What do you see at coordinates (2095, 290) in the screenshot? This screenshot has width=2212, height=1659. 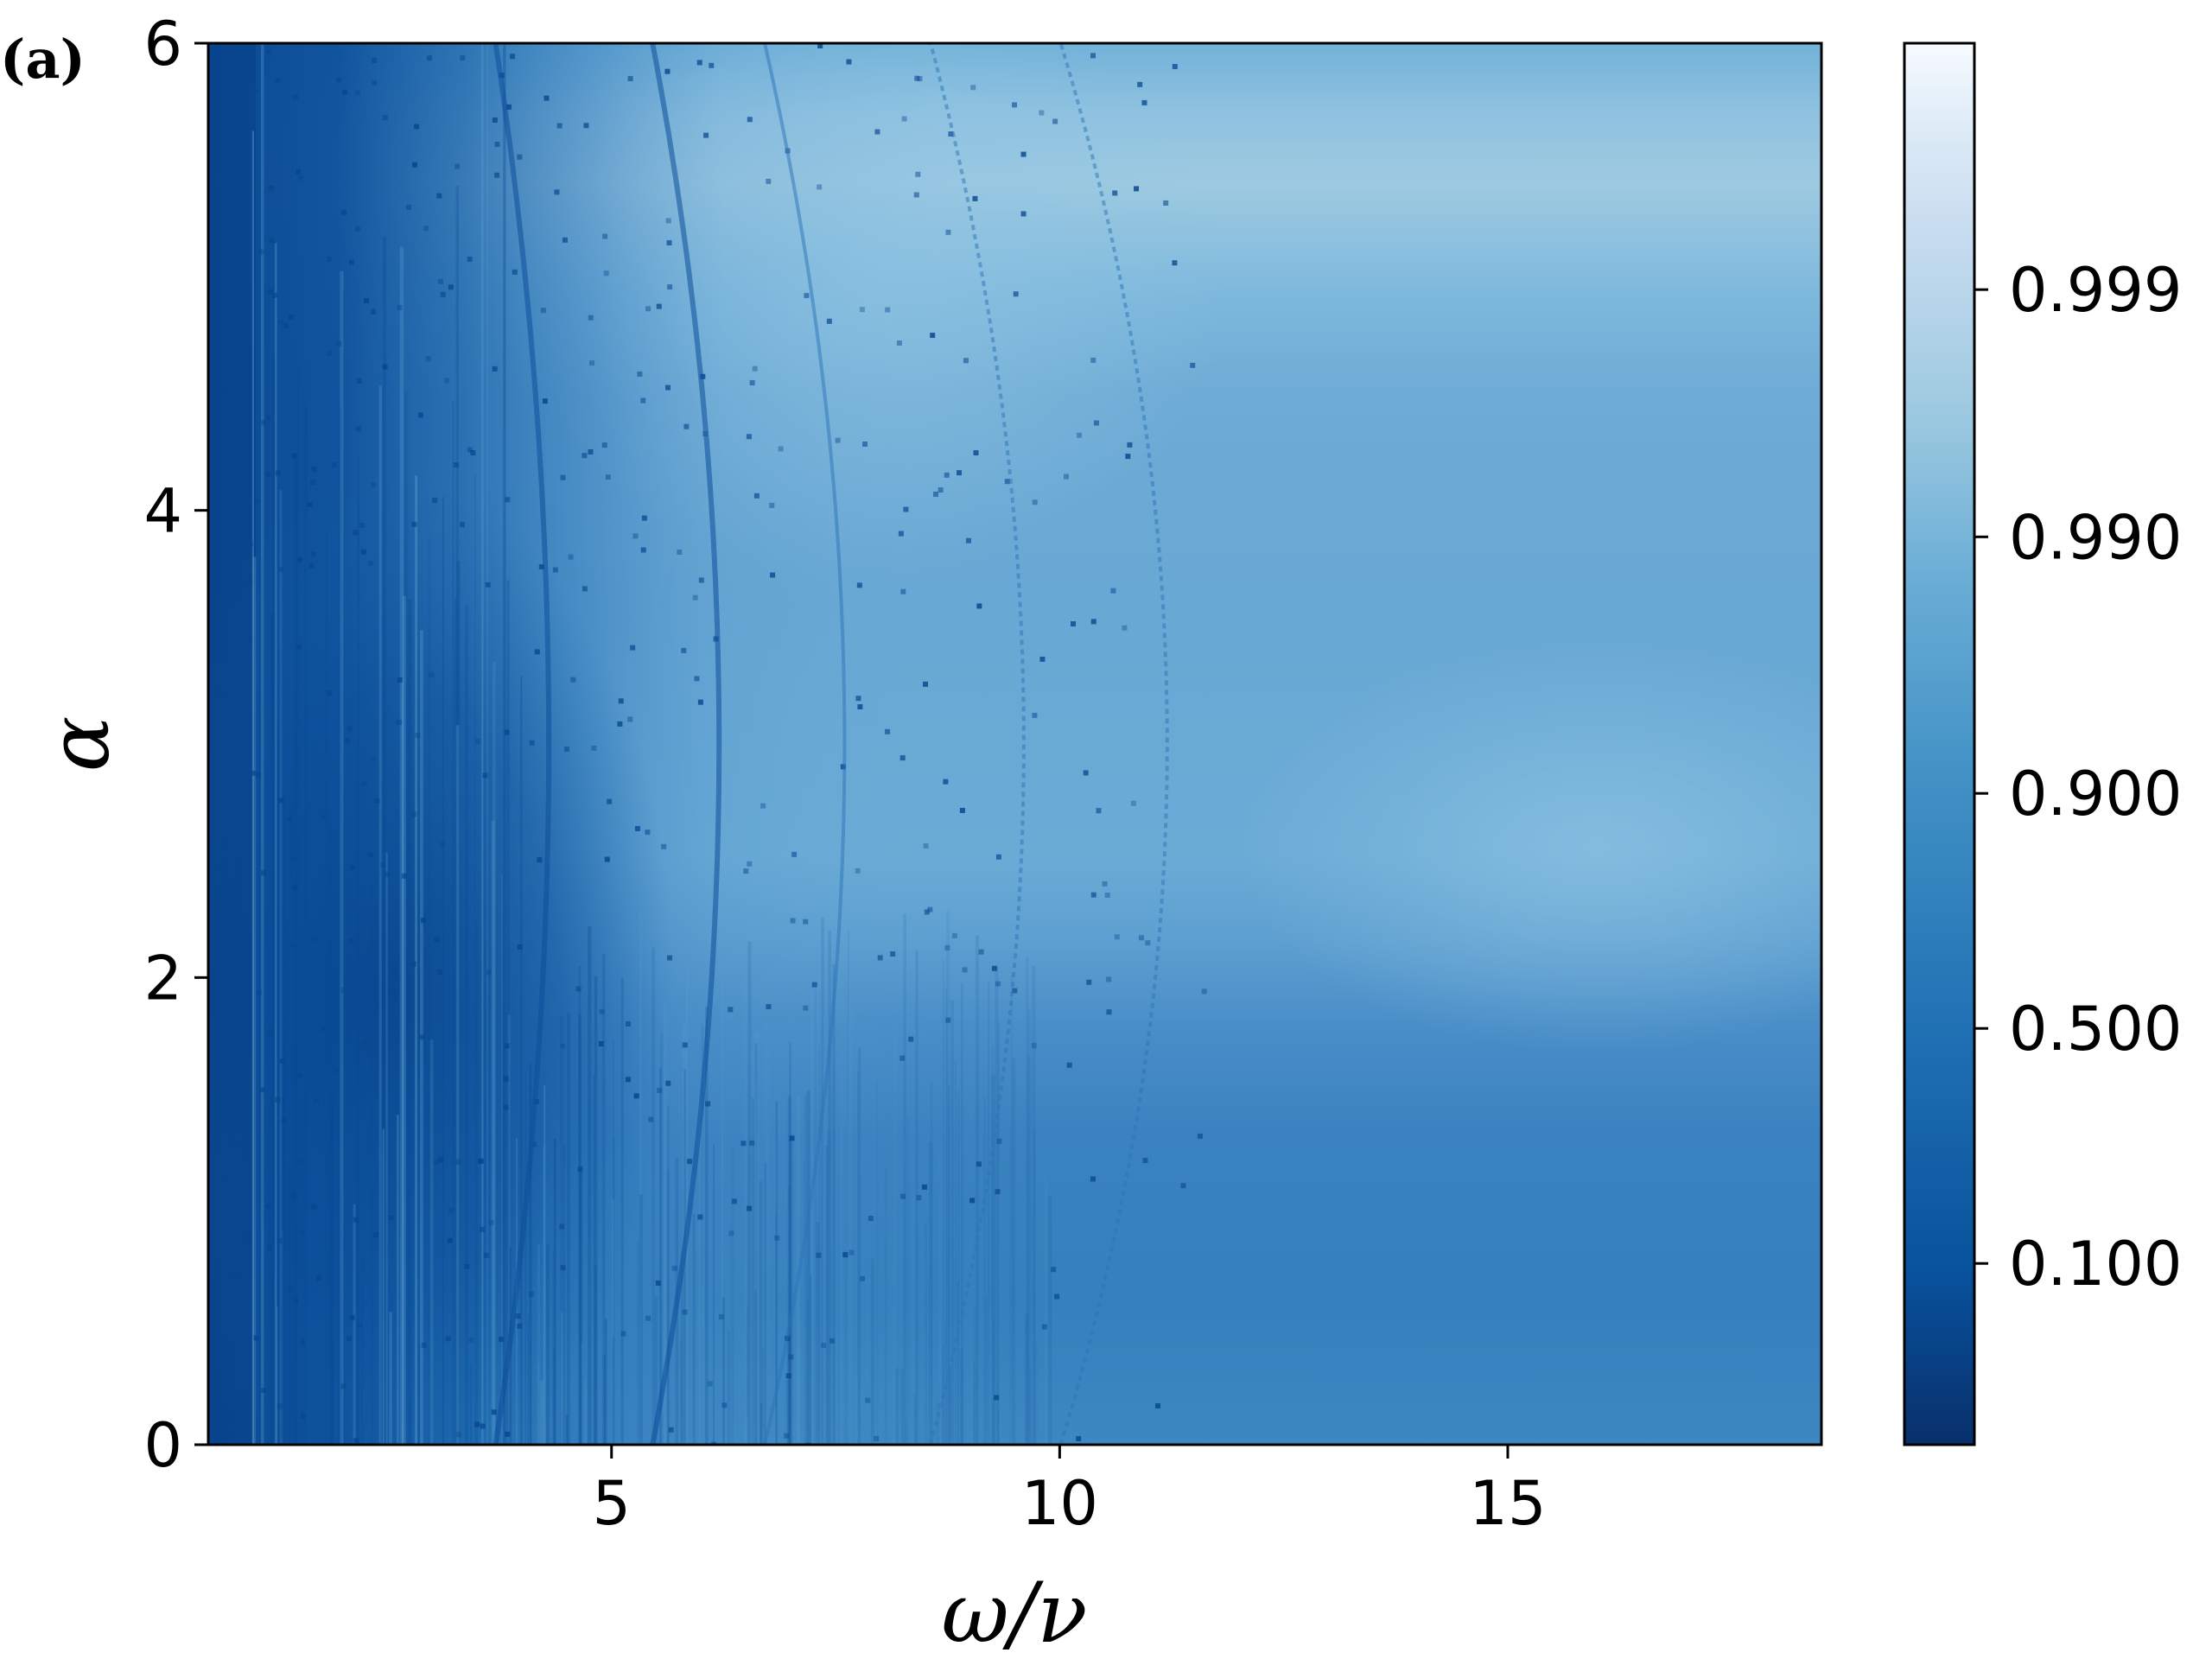 I see `colorbar-tick-label: 0.999` at bounding box center [2095, 290].